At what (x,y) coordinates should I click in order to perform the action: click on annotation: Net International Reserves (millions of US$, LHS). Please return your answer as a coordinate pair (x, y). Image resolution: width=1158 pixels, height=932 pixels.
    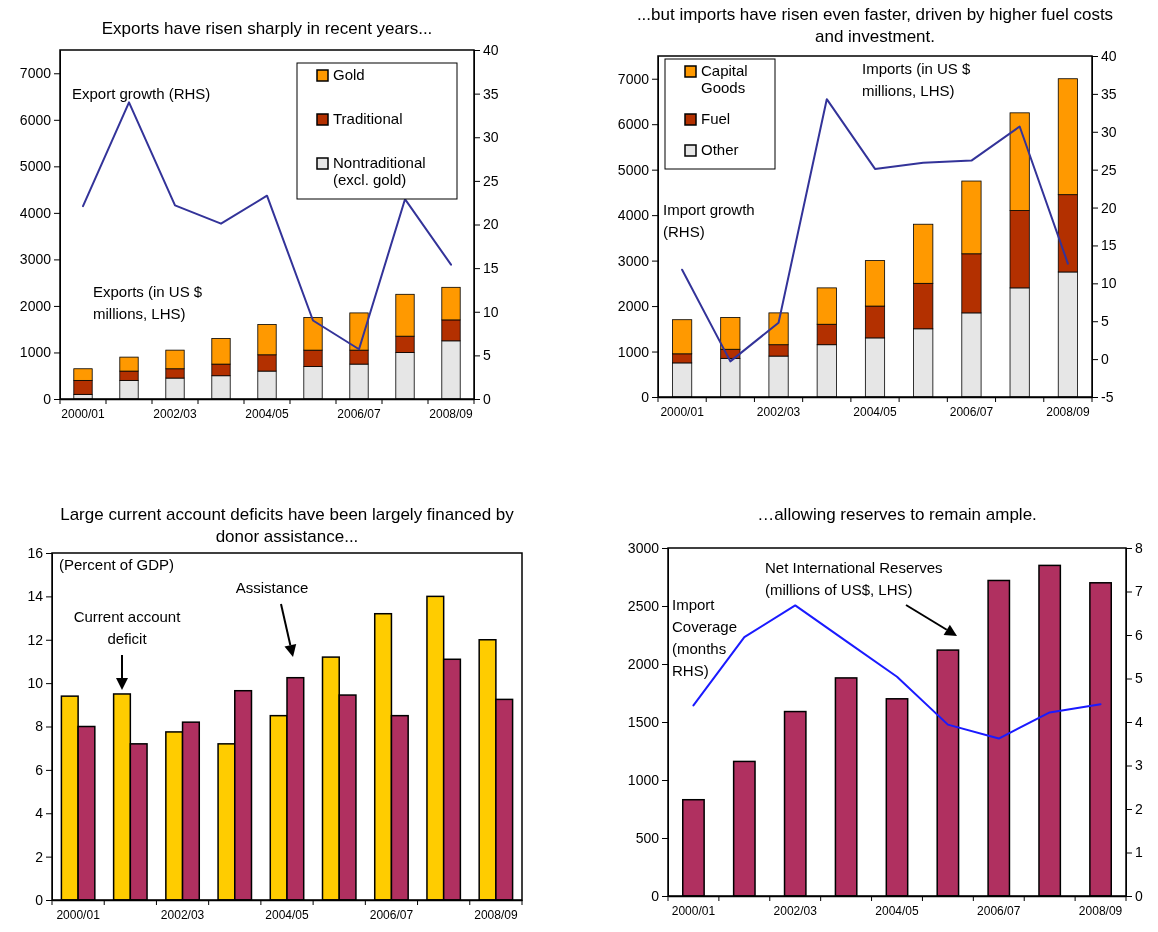
    Looking at the image, I should click on (854, 578).